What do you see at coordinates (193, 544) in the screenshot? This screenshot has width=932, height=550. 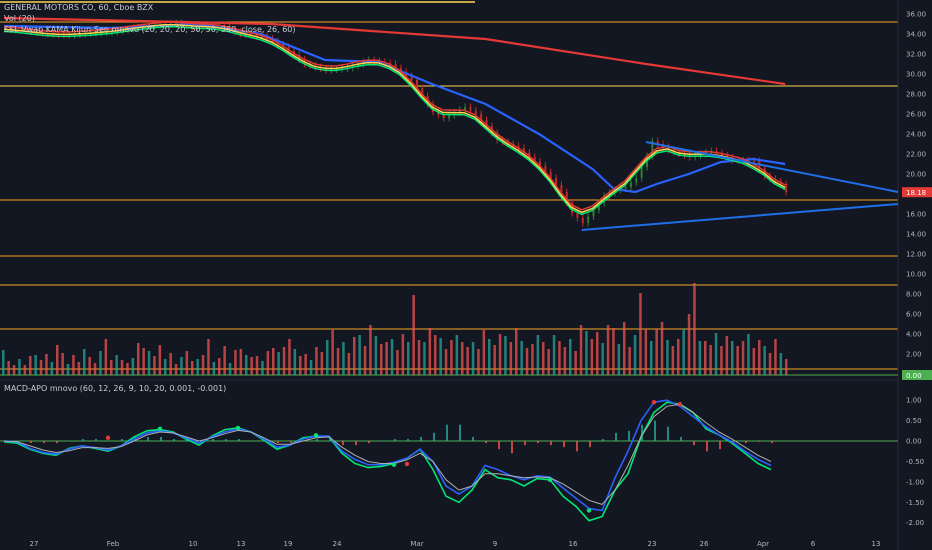 I see `time-axis-tick-label: 10` at bounding box center [193, 544].